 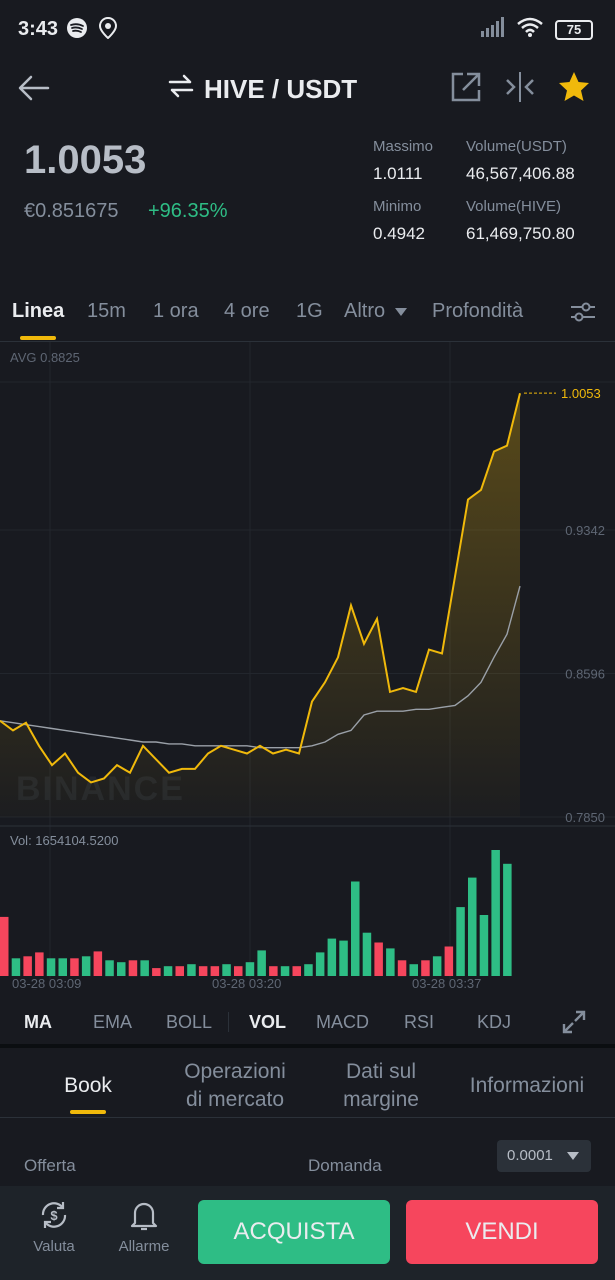 What do you see at coordinates (106, 311) in the screenshot?
I see `tab-15m: 15m` at bounding box center [106, 311].